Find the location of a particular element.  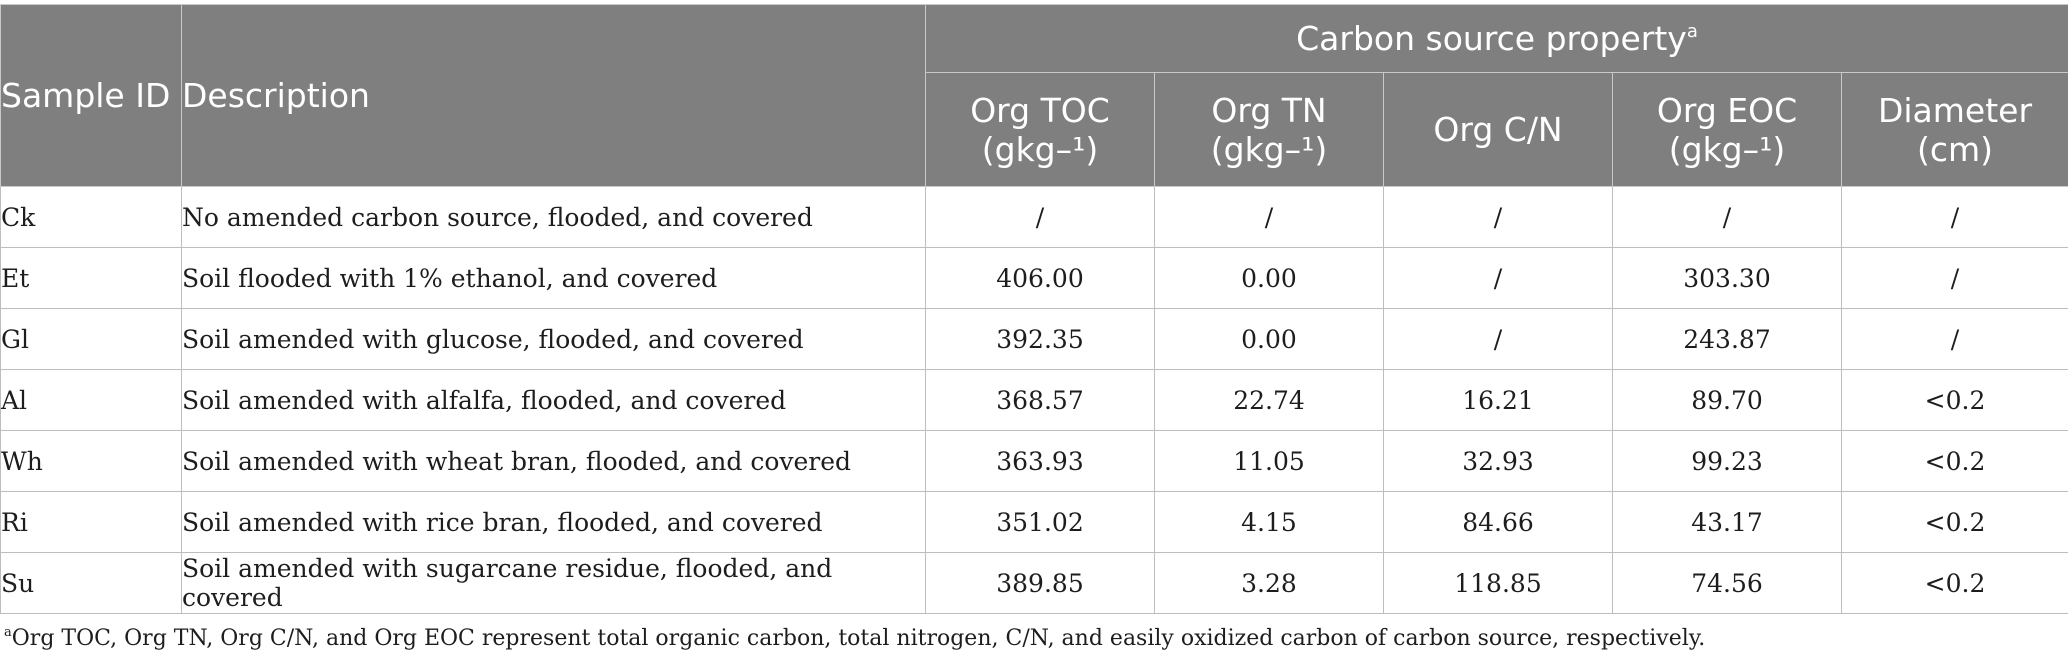

header-column: Diameter (cm) is located at coordinates (1954, 129).